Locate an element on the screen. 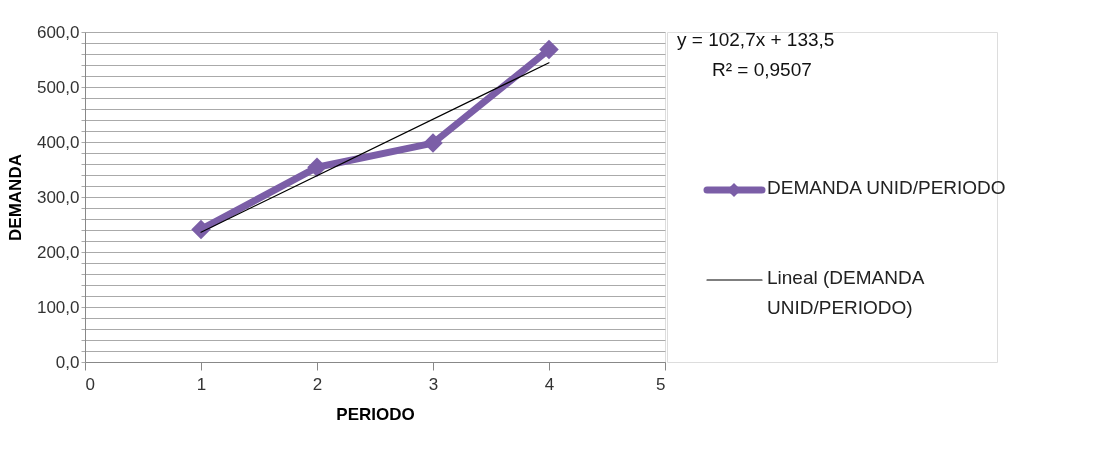  legend-label: Lineal (DEMANDA UNID/PERIODO) is located at coordinates (846, 292).